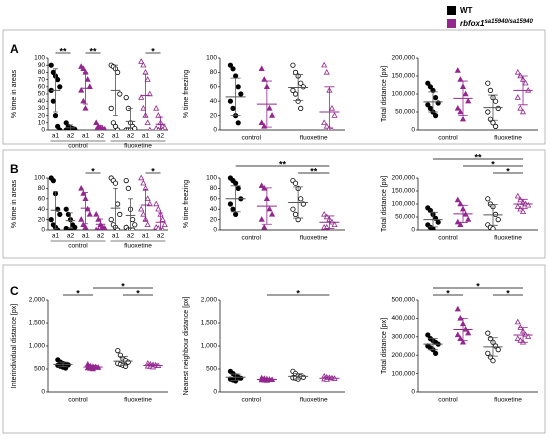 The width and height of the screenshot is (550, 439). Describe the element at coordinates (404, 76) in the screenshot. I see `y-tick-label: 150,000` at that location.